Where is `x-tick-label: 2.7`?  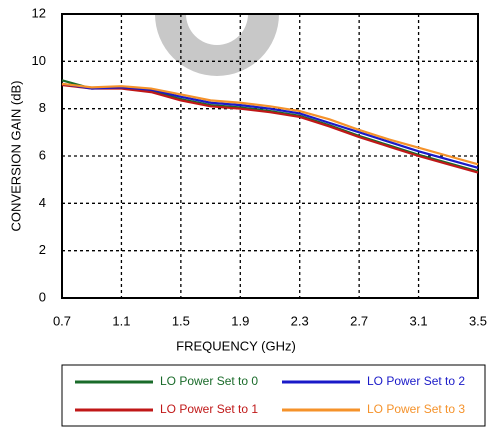
x-tick-label: 2.7 is located at coordinates (359, 320).